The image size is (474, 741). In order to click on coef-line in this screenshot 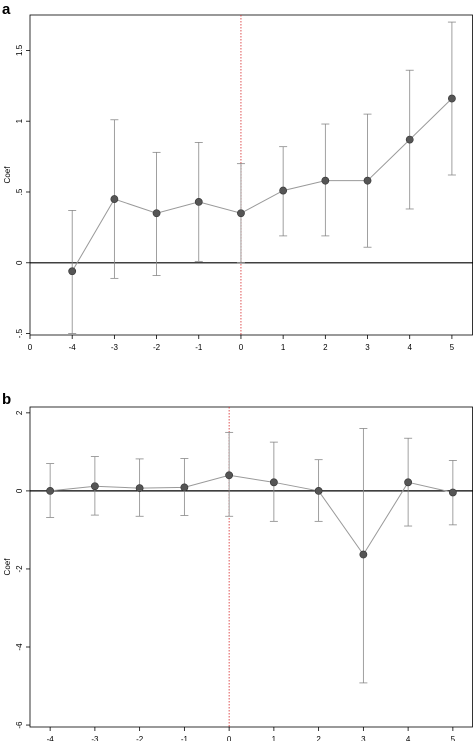, I will do `click(251, 515)`.